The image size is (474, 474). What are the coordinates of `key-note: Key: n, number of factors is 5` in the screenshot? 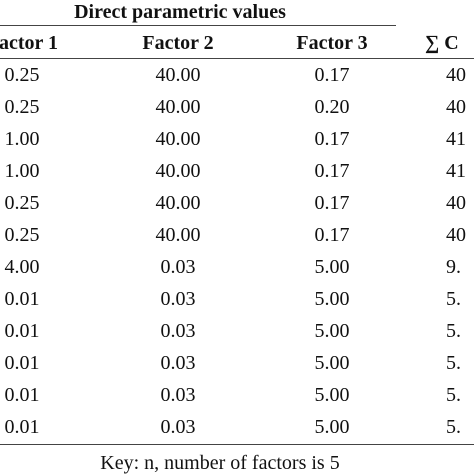 It's located at (220, 463).